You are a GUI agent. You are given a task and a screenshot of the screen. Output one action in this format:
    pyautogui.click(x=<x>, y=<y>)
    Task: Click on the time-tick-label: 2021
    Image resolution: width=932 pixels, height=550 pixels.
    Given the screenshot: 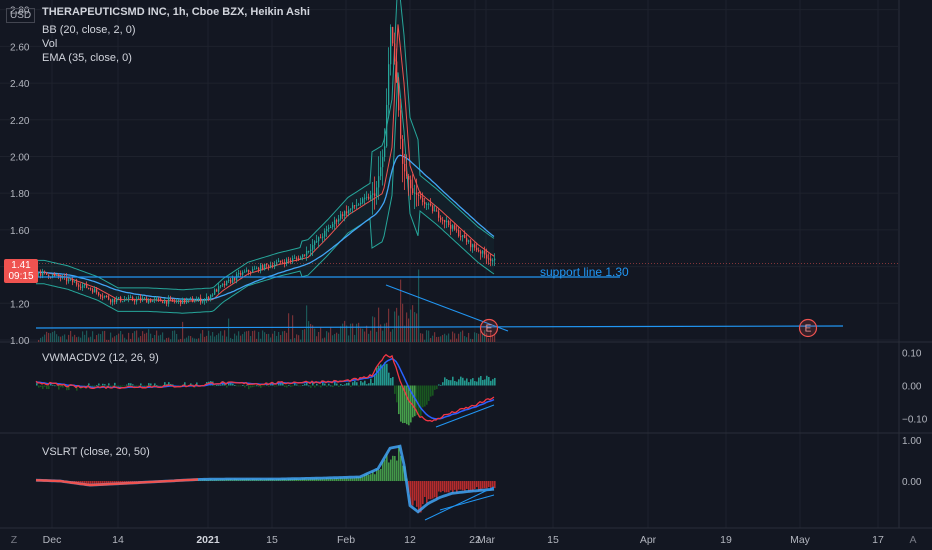 What is the action you would take?
    pyautogui.click(x=208, y=540)
    